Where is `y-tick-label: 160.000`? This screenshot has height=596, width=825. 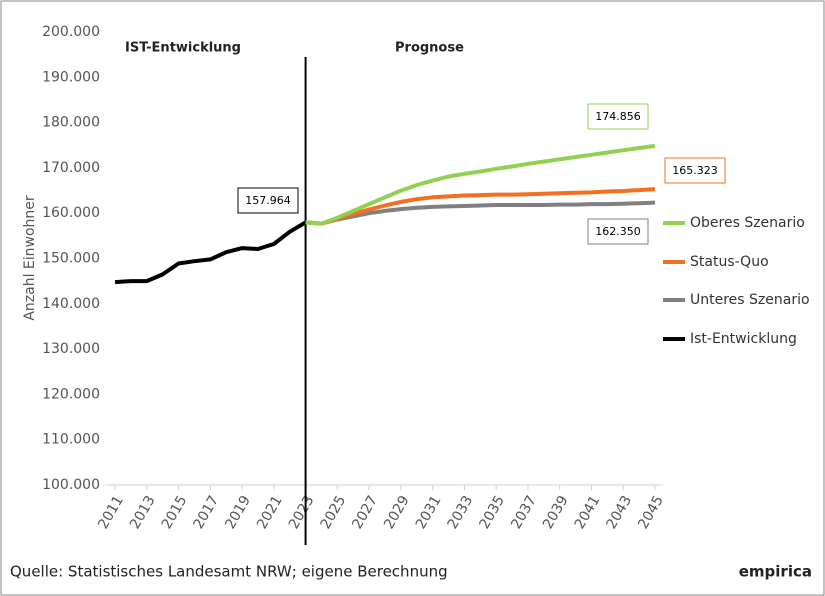 y-tick-label: 160.000 is located at coordinates (71, 213).